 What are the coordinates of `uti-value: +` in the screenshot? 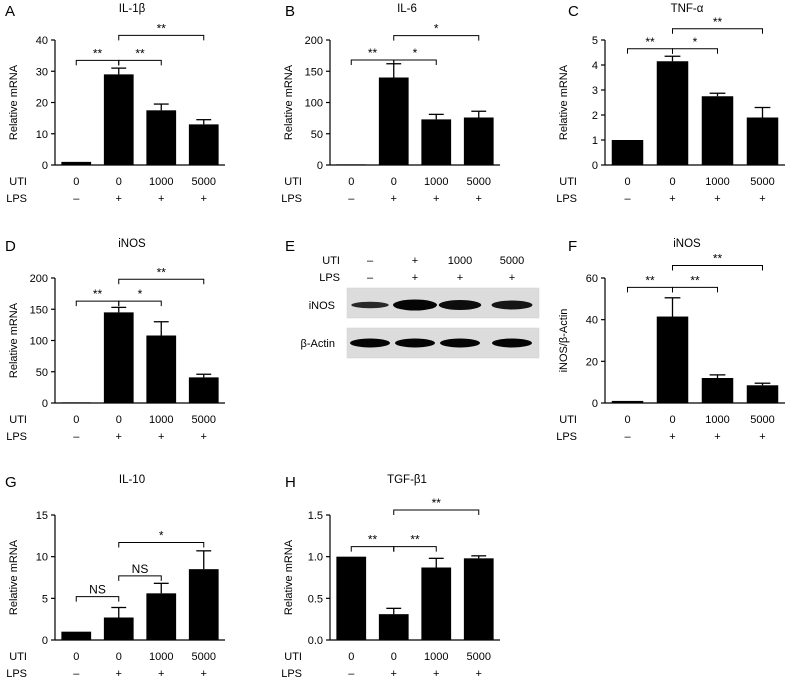 It's located at (415, 261).